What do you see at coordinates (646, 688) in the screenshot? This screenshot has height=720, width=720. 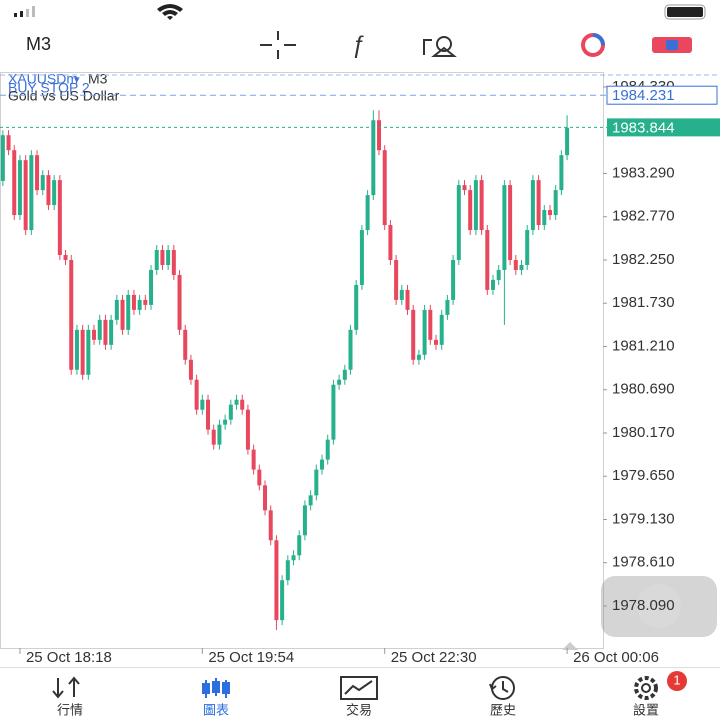 I see `settings-icon` at bounding box center [646, 688].